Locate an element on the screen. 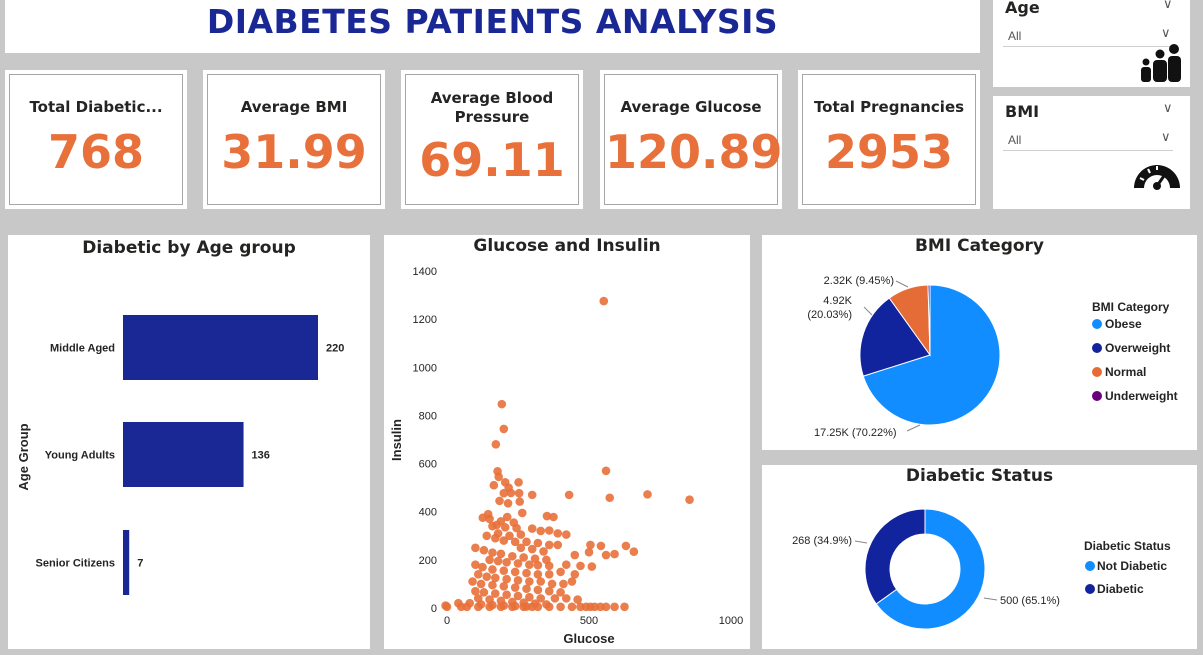  legend-item: Normal is located at coordinates (1125, 372).